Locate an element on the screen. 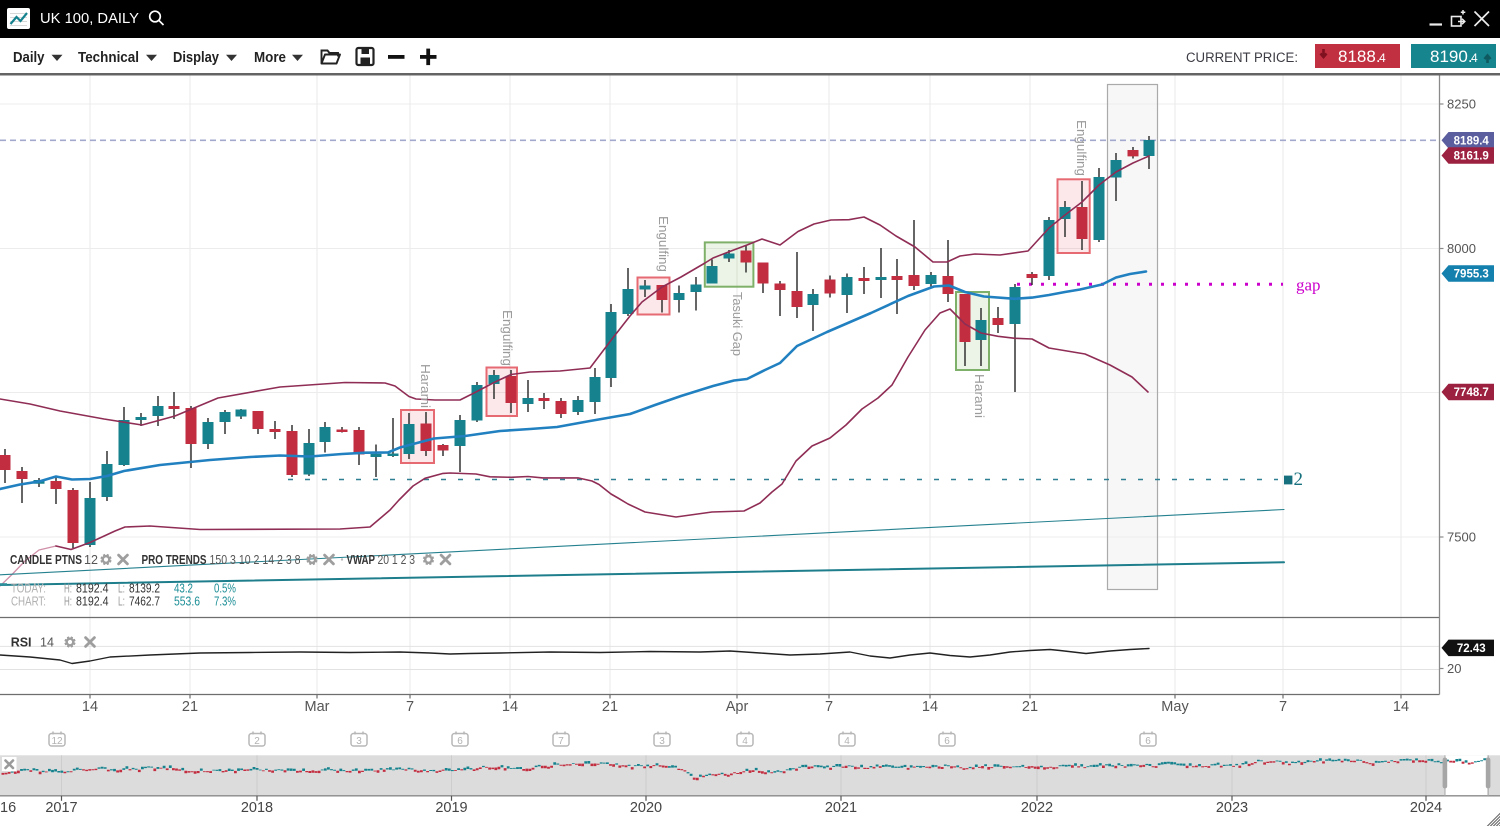 Image resolution: width=1500 pixels, height=826 pixels. svg-text: 150 3 10 2 14 2 3 8 is located at coordinates (255, 560).